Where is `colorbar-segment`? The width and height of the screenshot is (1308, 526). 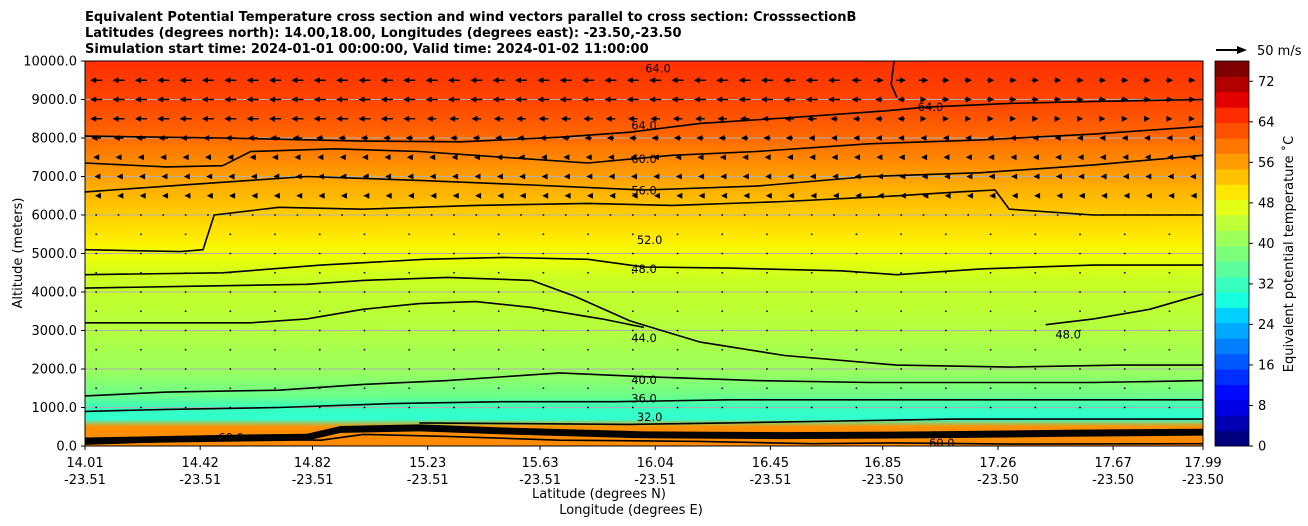 colorbar-segment is located at coordinates (1232, 377).